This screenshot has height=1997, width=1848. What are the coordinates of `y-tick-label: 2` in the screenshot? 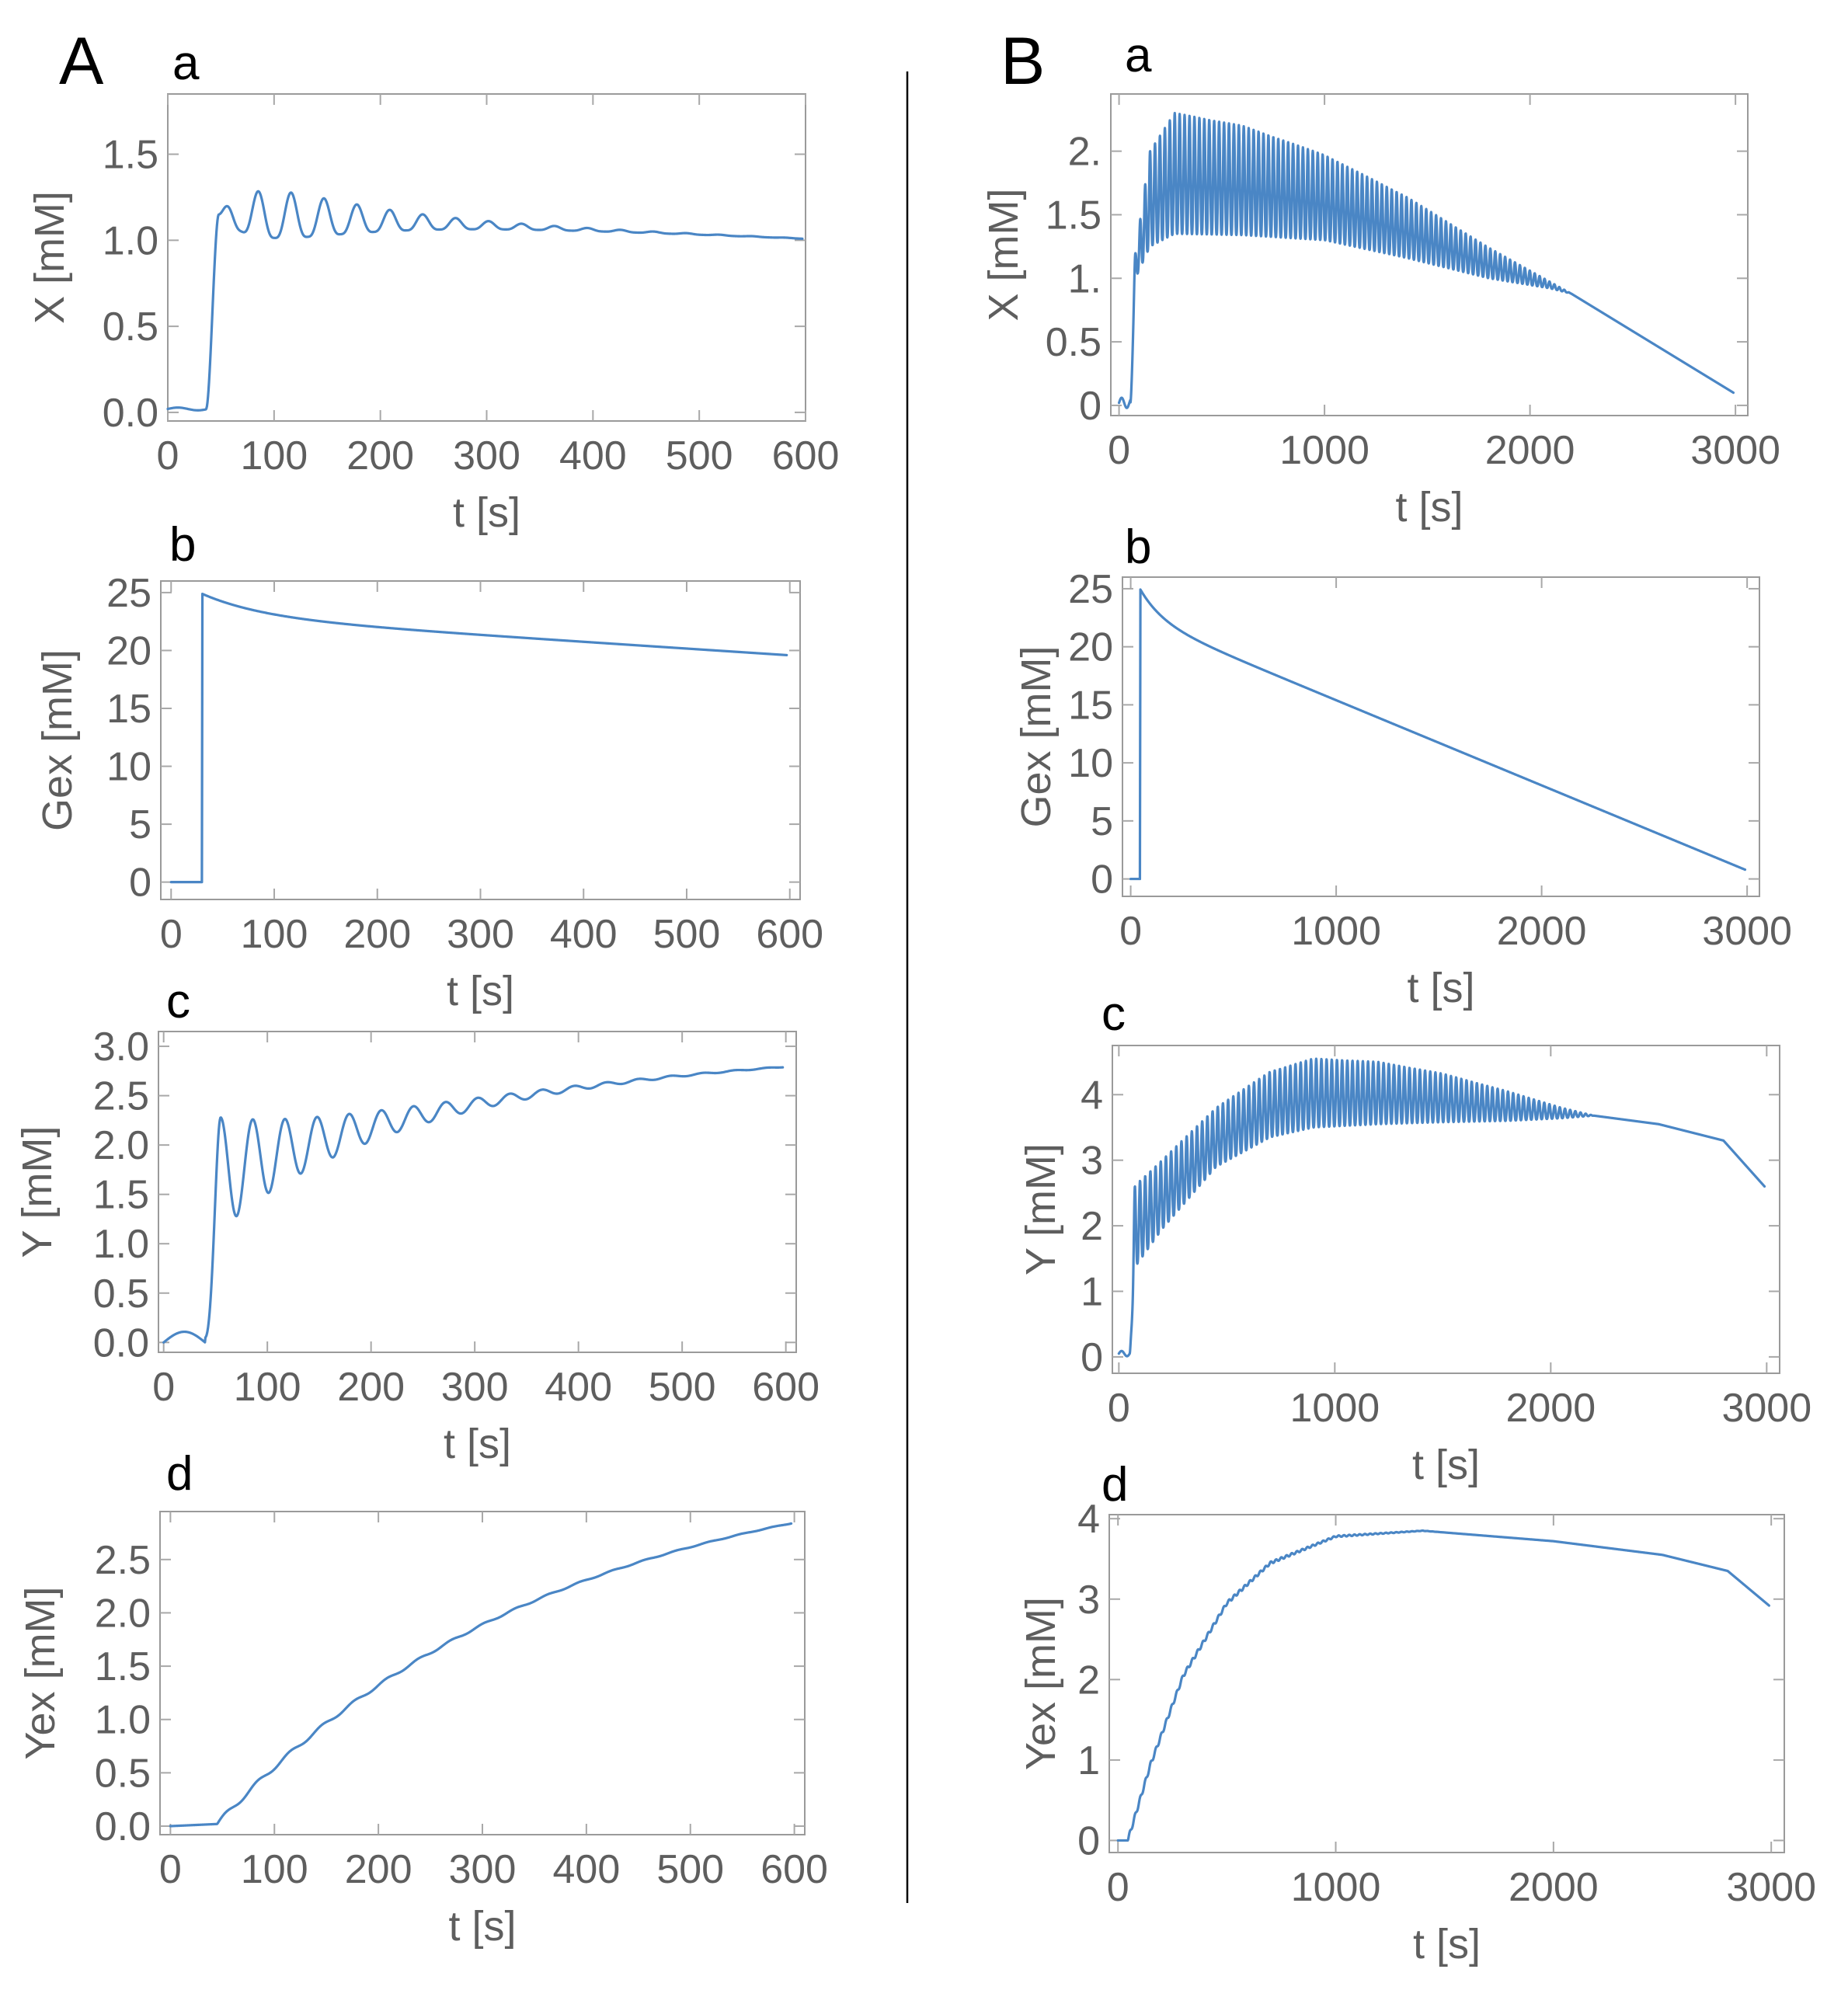 It's located at (1092, 1226).